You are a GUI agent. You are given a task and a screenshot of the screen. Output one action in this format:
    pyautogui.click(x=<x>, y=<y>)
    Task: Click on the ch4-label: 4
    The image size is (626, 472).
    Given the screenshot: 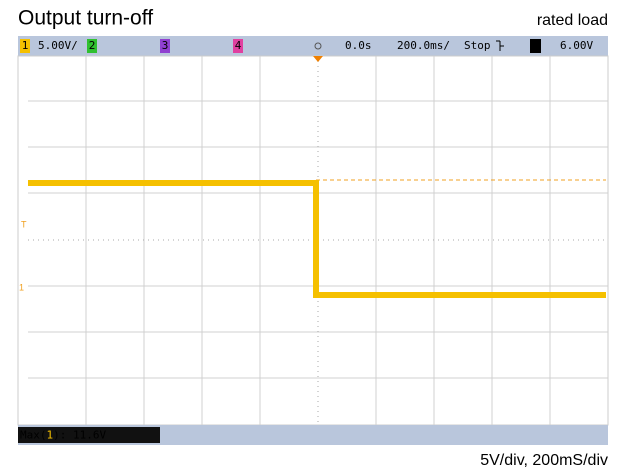 What is the action you would take?
    pyautogui.click(x=238, y=45)
    